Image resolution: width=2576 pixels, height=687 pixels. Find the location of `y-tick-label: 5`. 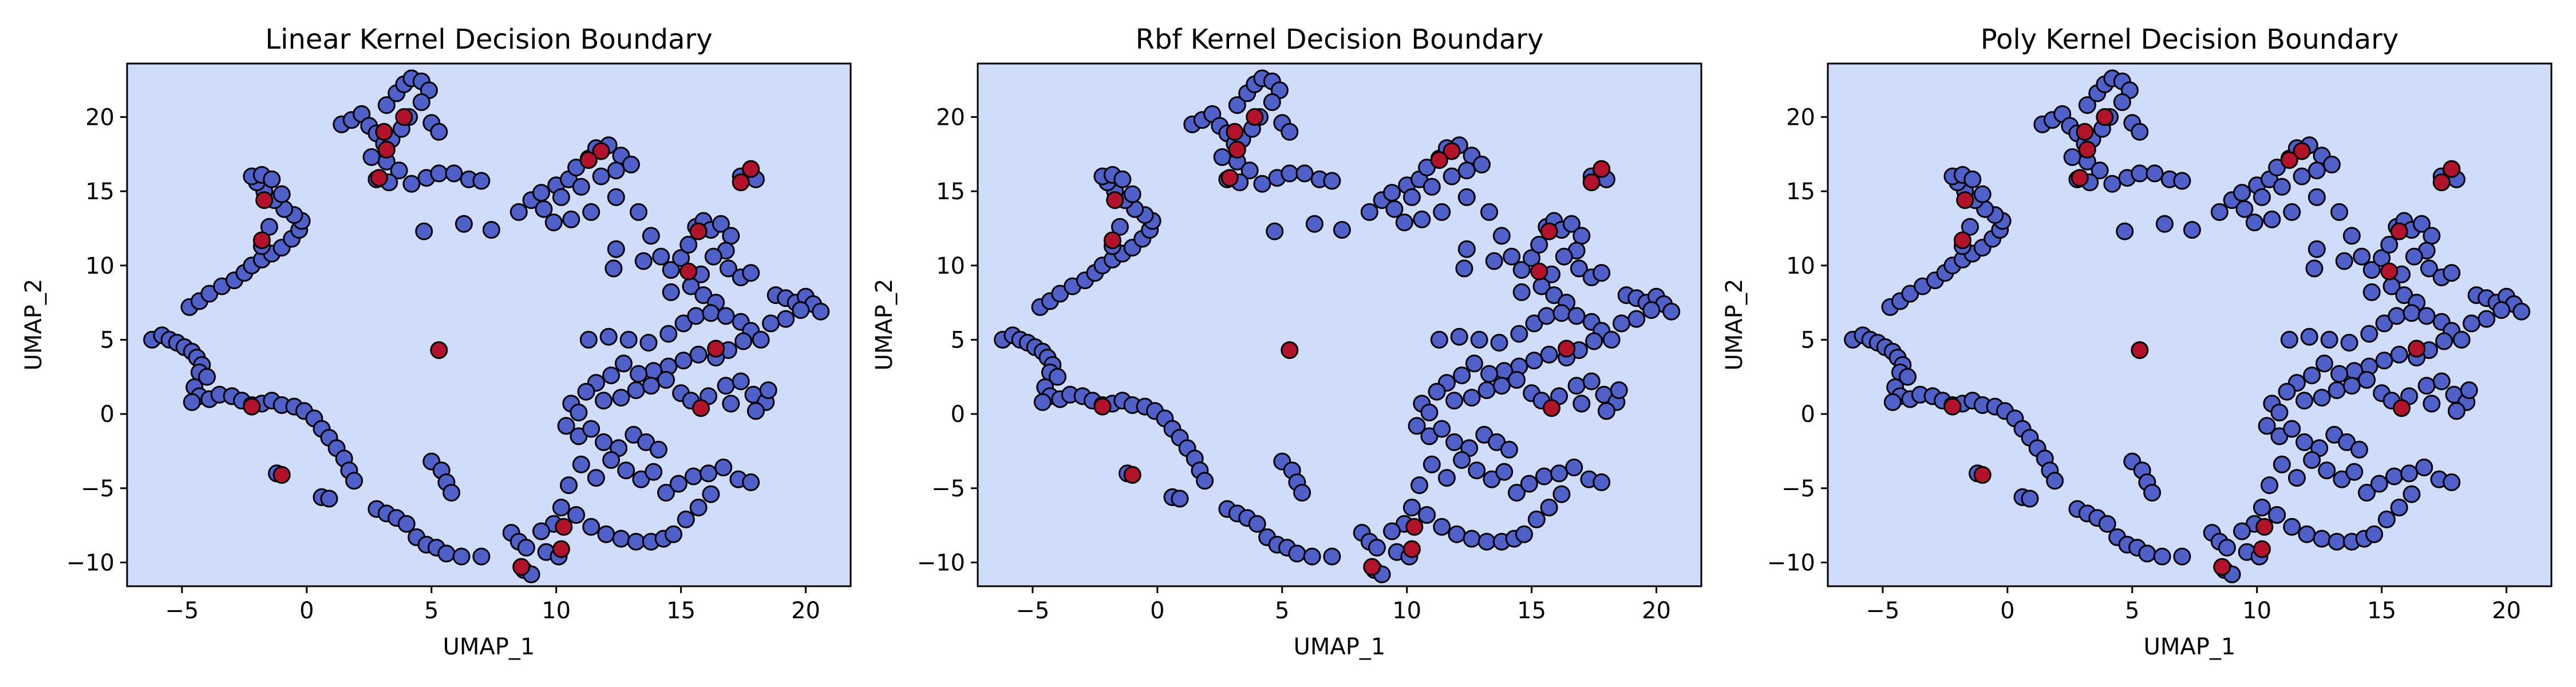

y-tick-label: 5 is located at coordinates (1808, 340).